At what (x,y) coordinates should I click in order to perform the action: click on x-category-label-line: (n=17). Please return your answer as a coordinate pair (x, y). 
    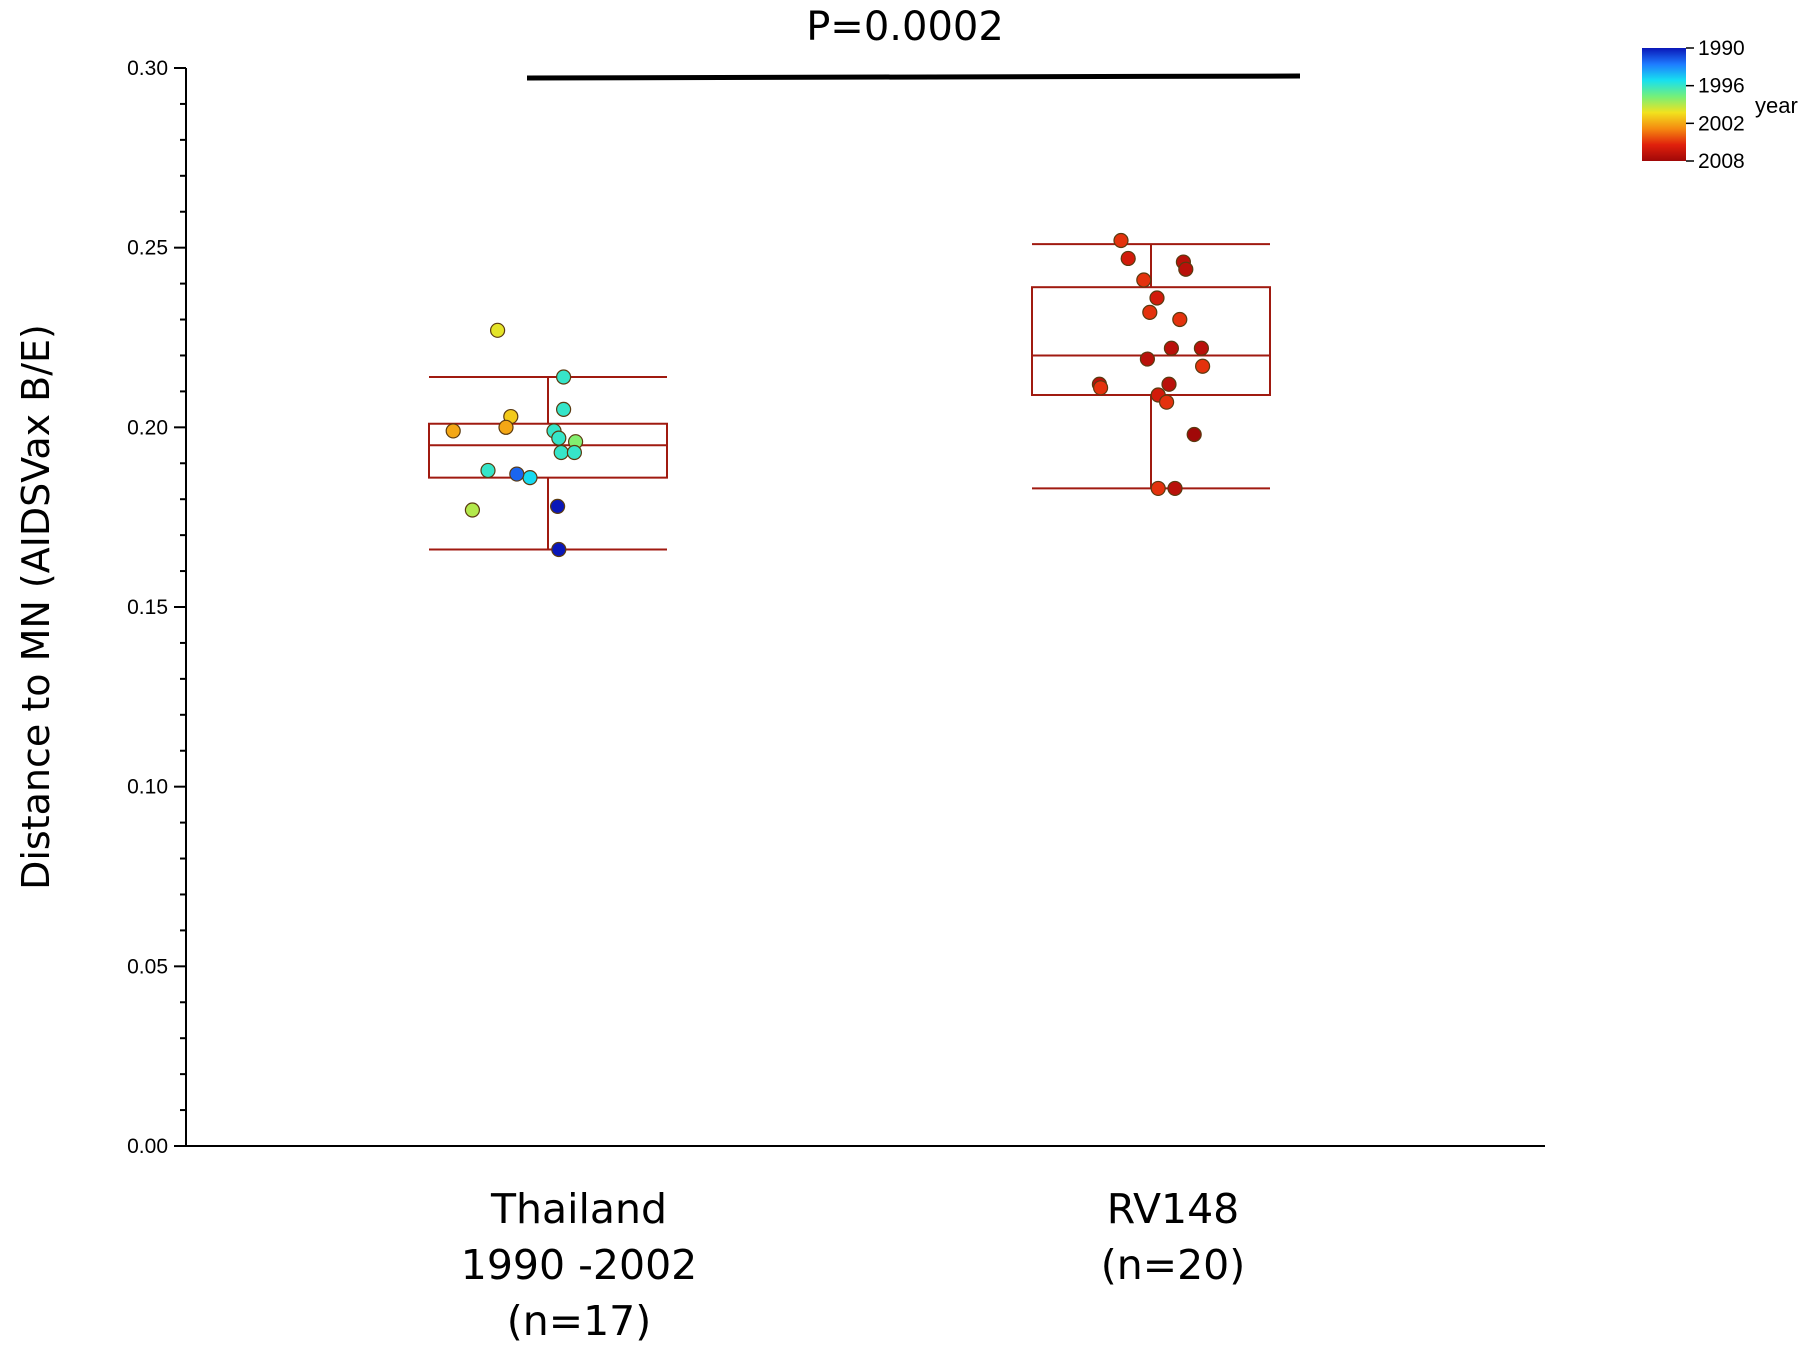
    Looking at the image, I should click on (579, 1321).